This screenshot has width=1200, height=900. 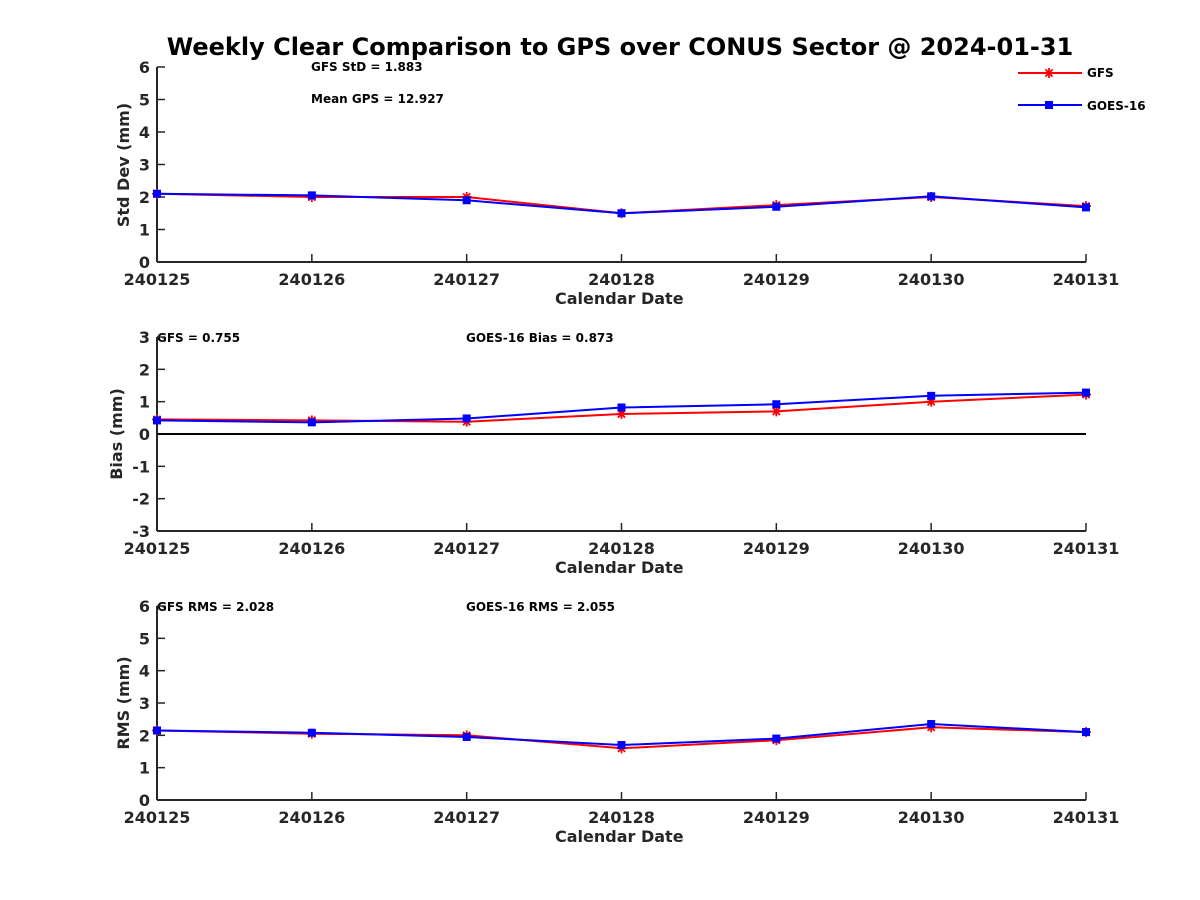 I want to click on gfs-bias-annotation: GFS = 0.755, so click(x=198, y=338).